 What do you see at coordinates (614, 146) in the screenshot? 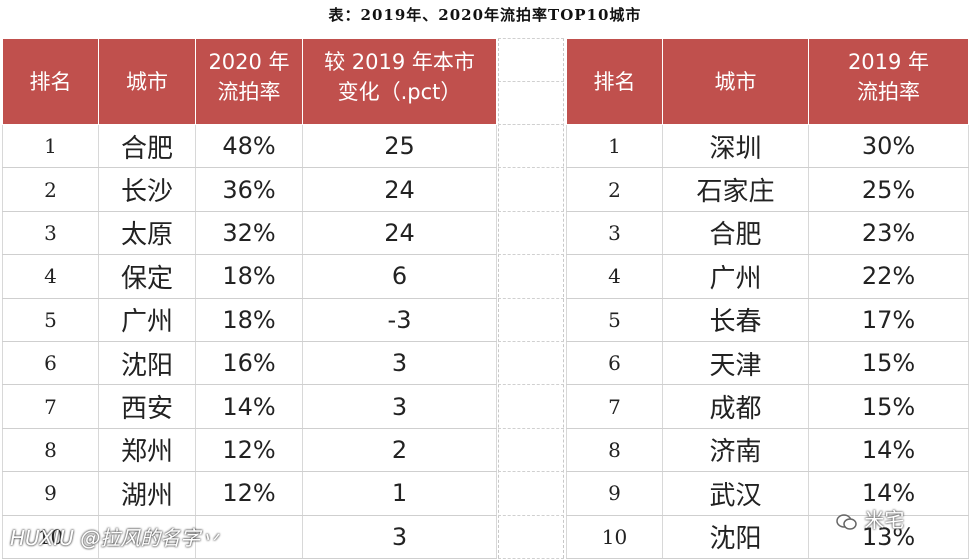
I see `right-cell: 1` at bounding box center [614, 146].